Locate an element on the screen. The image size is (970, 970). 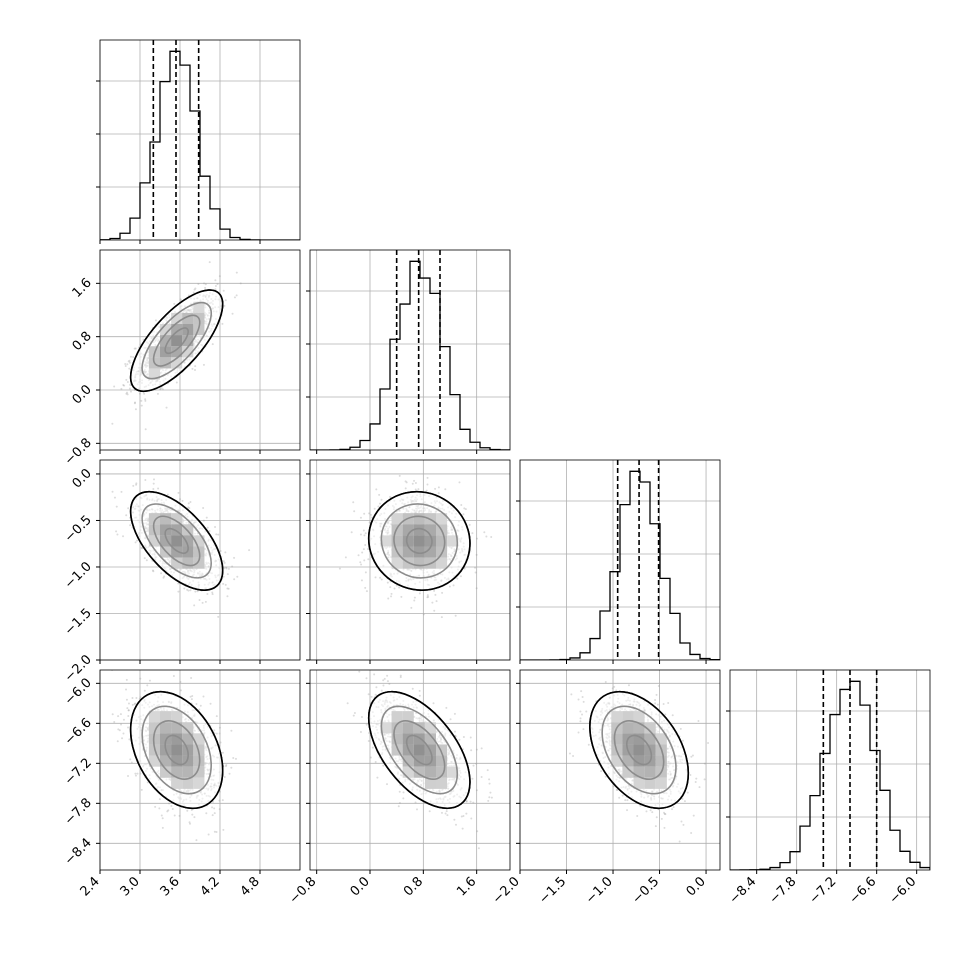
panel-frame is located at coordinates (200, 140).